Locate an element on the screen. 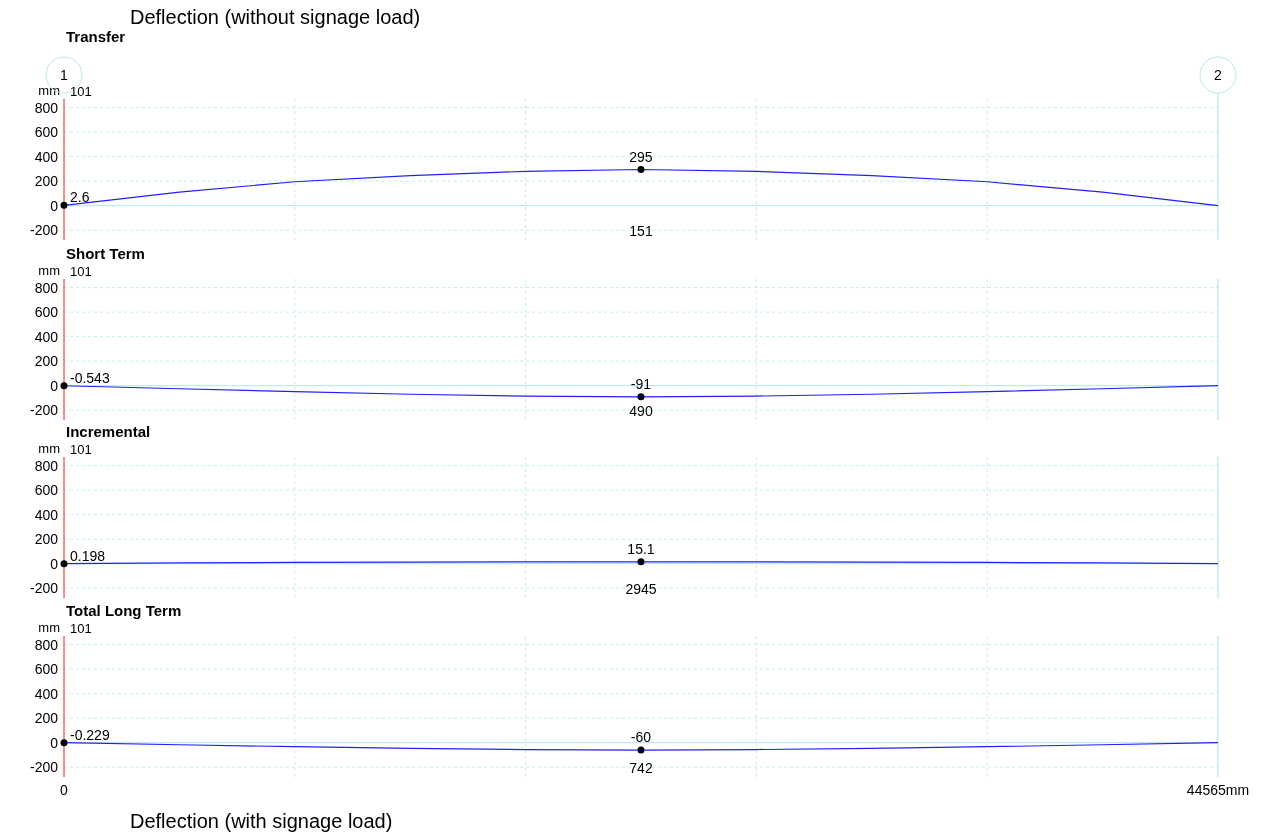 The image size is (1278, 838). text: Deflection (without signage load) is located at coordinates (275, 17).